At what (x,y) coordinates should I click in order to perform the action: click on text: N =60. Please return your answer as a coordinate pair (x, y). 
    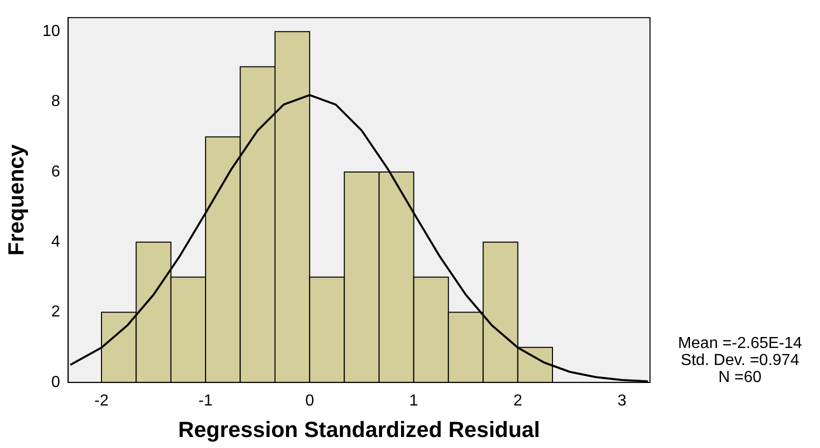
    Looking at the image, I should click on (740, 377).